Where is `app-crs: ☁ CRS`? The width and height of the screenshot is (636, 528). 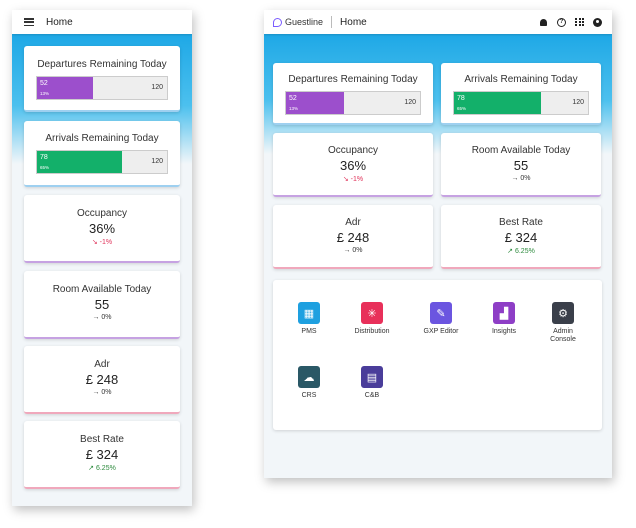
app-crs: ☁ CRS is located at coordinates (309, 383).